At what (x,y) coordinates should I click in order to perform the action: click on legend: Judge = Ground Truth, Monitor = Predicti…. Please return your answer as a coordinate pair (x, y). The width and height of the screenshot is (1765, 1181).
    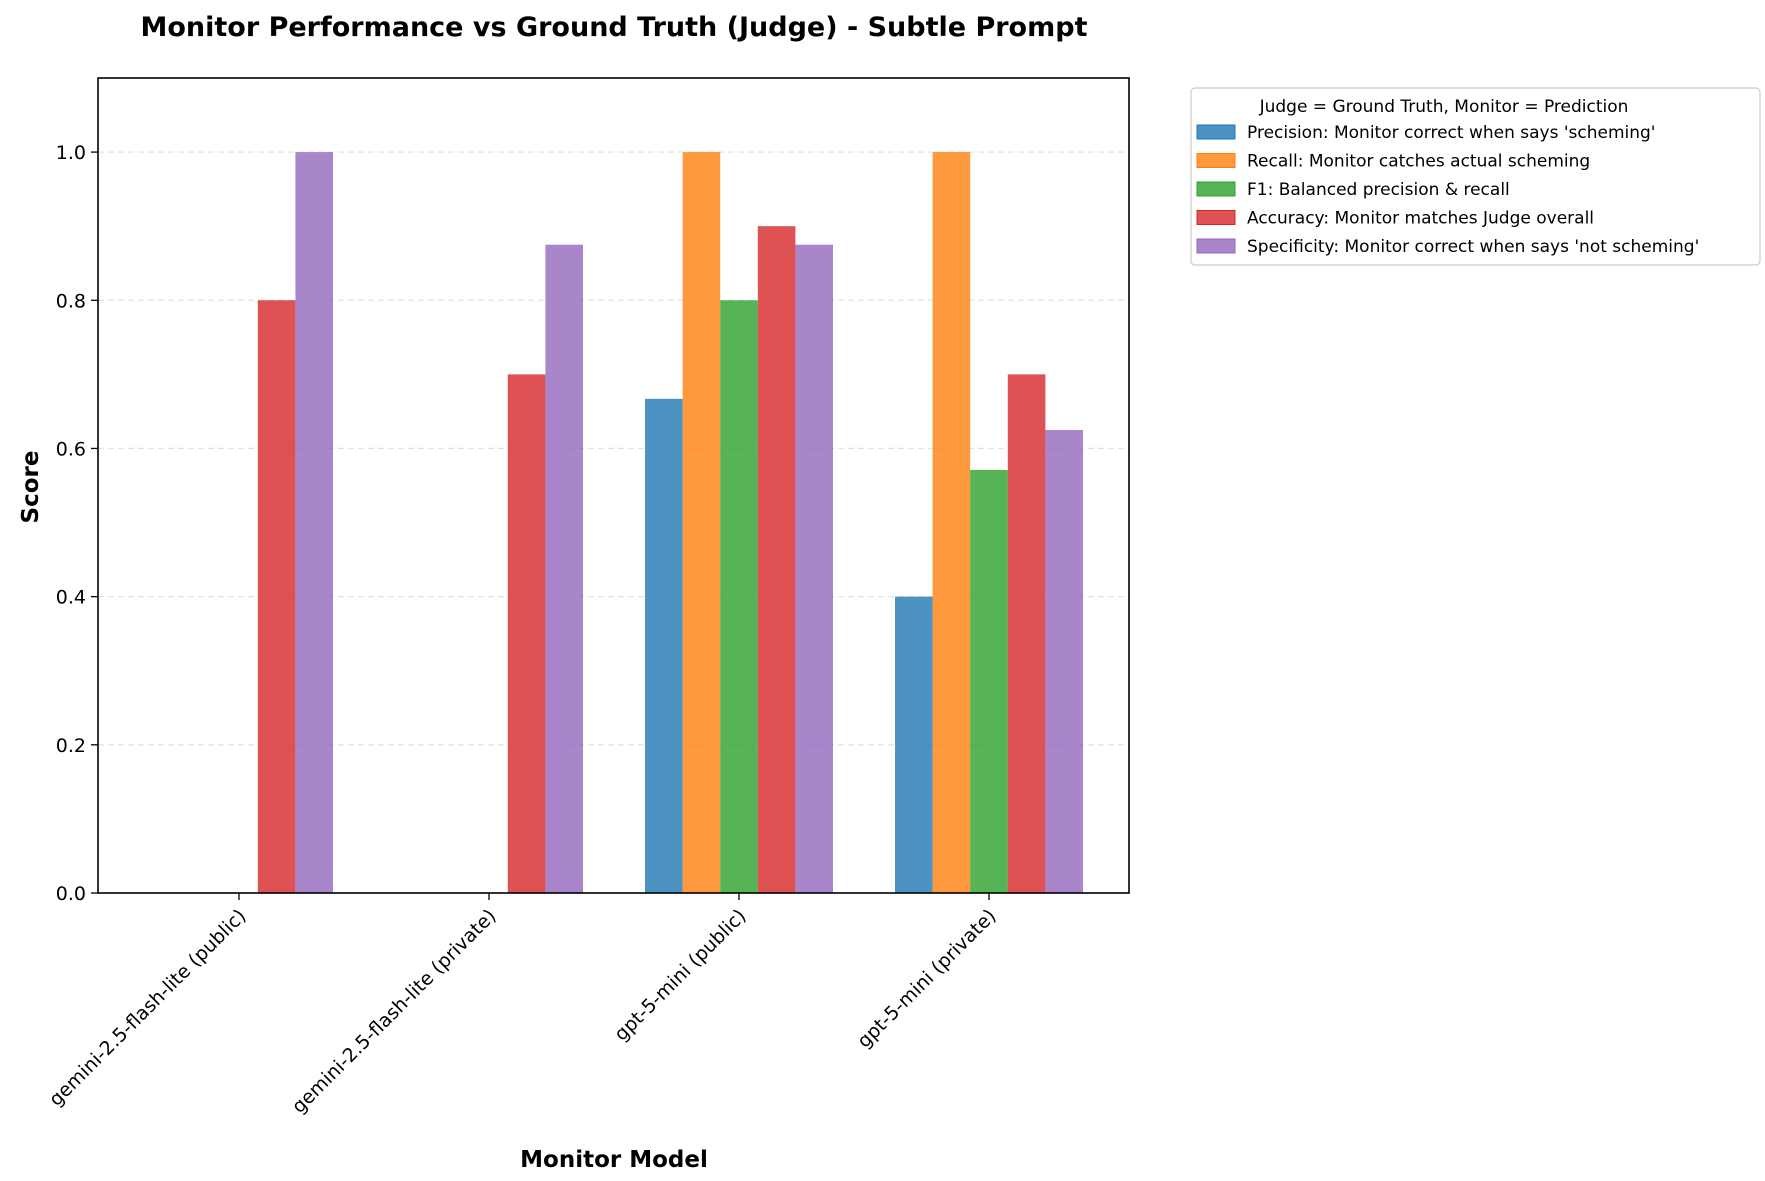
    Looking at the image, I should click on (1475, 176).